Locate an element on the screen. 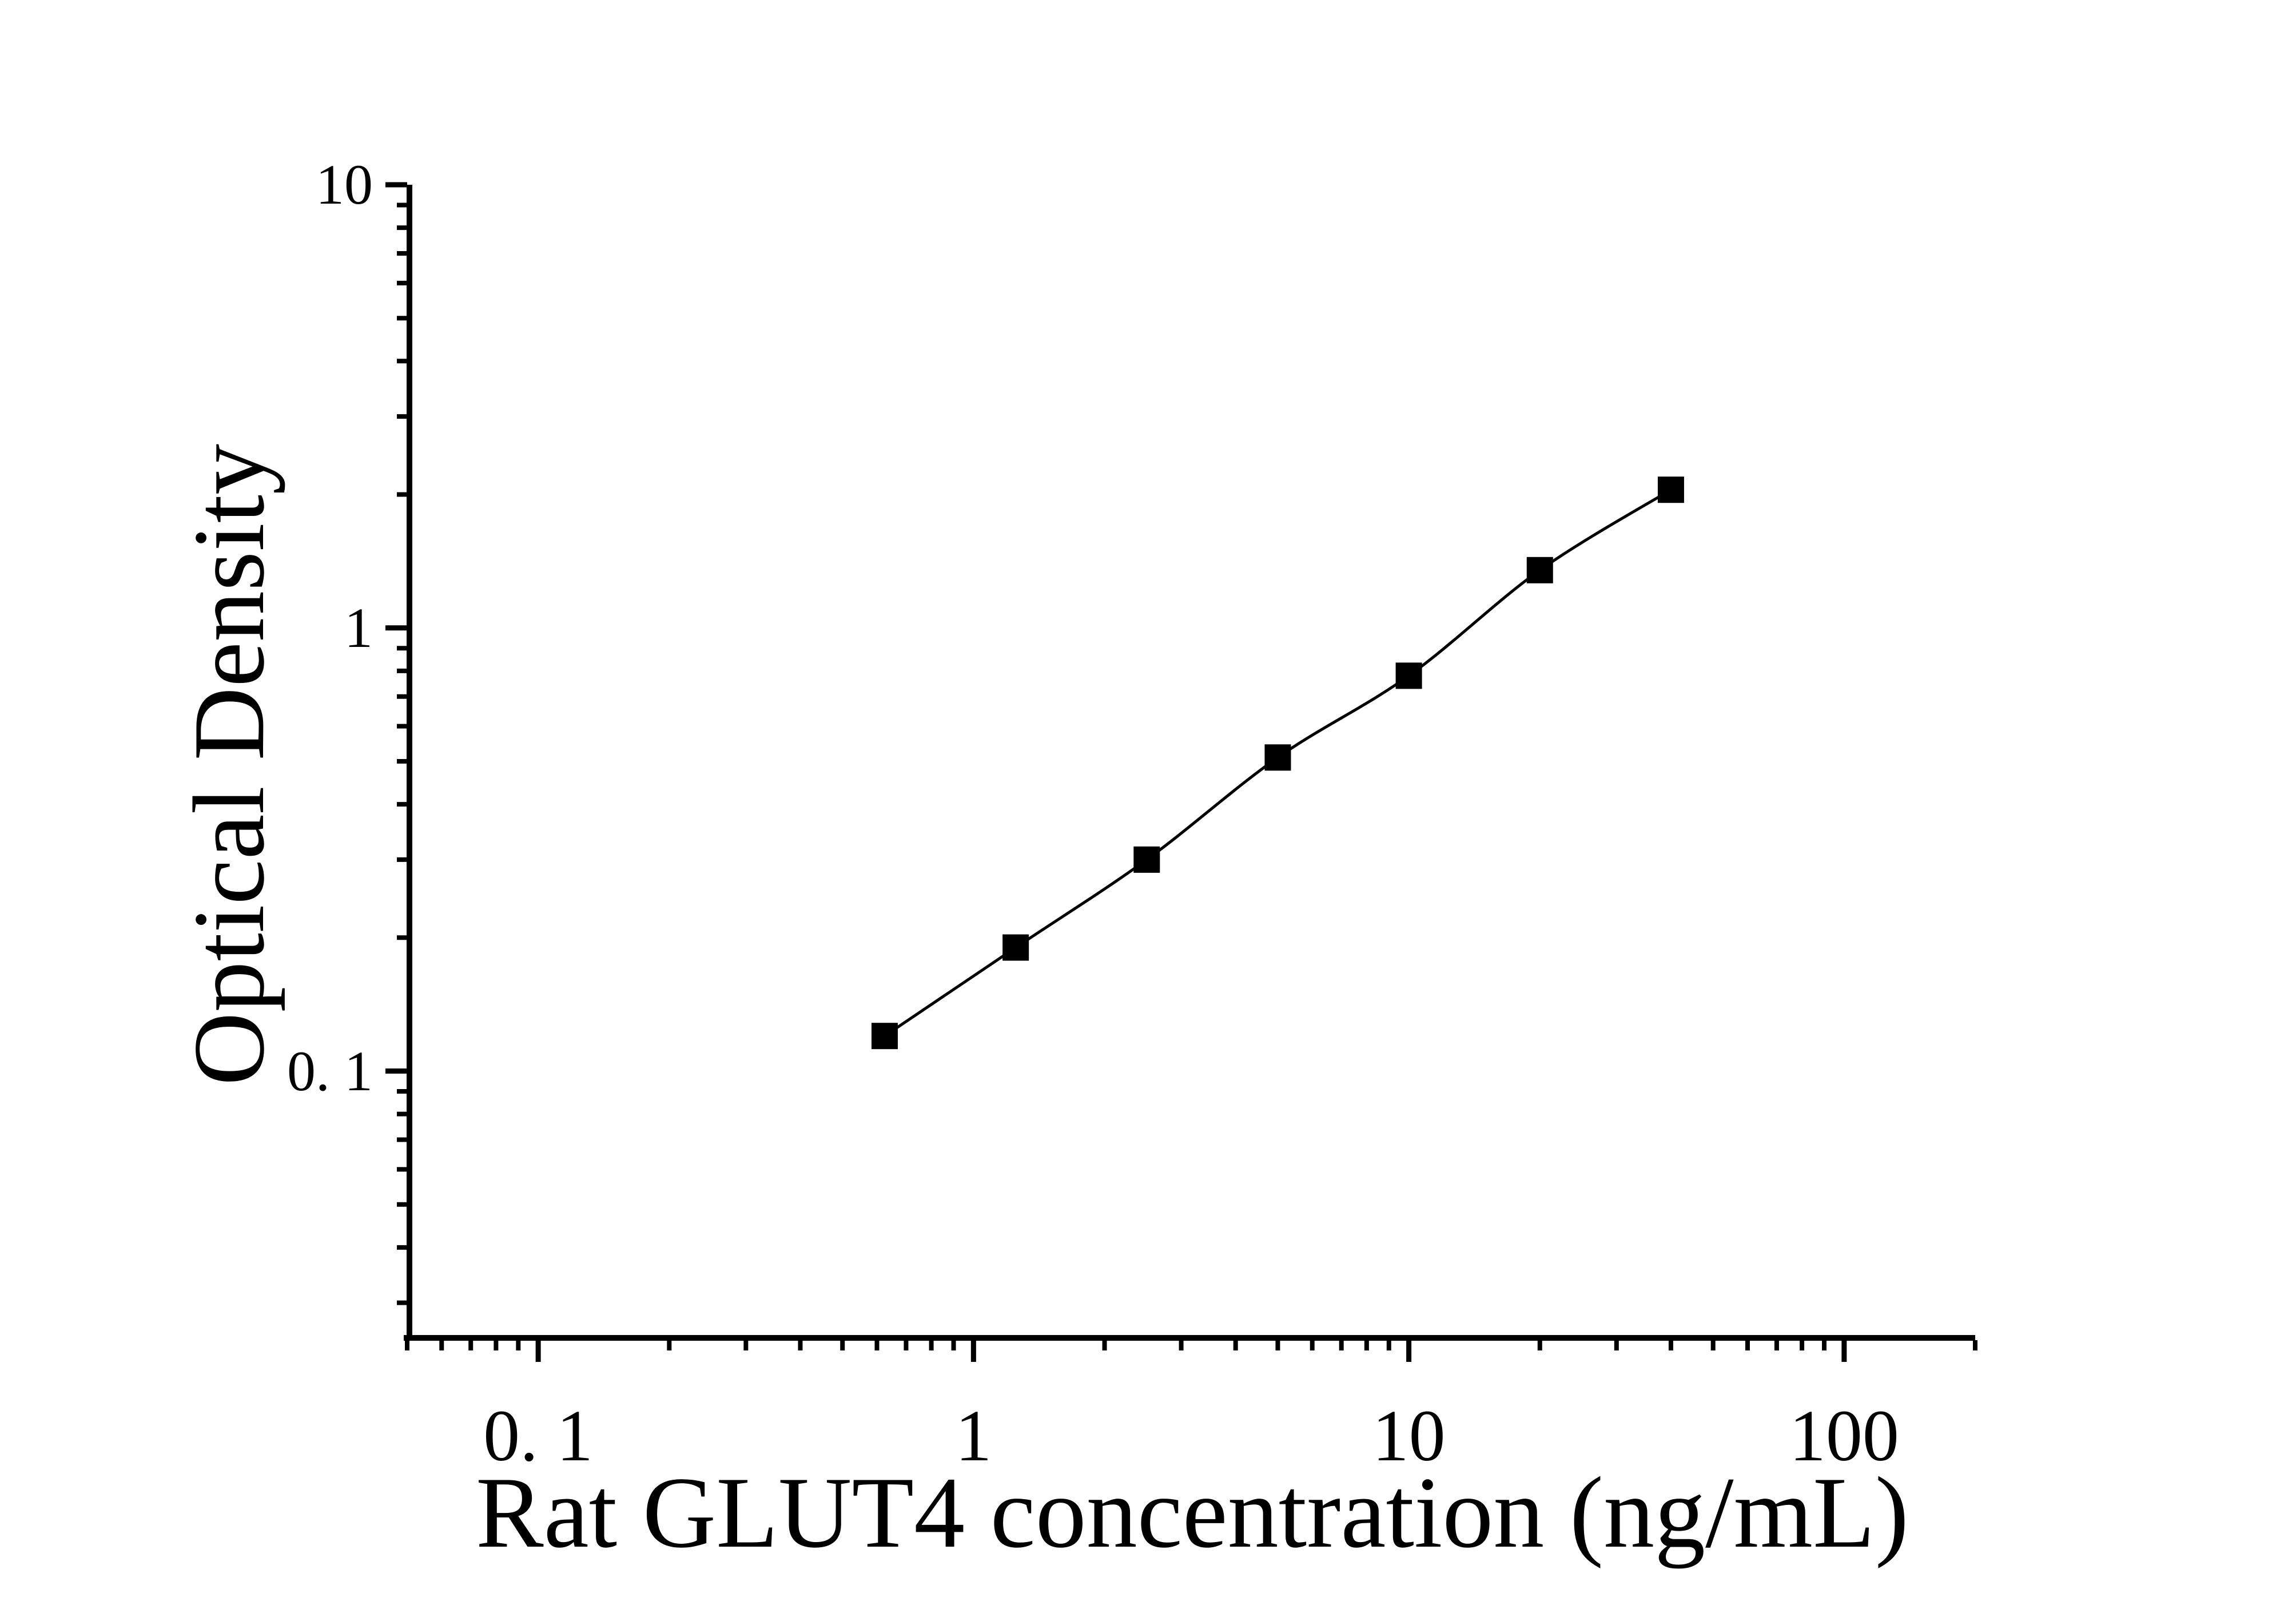 This screenshot has width=2296, height=1605. x-tick-label: 10 is located at coordinates (1409, 1435).